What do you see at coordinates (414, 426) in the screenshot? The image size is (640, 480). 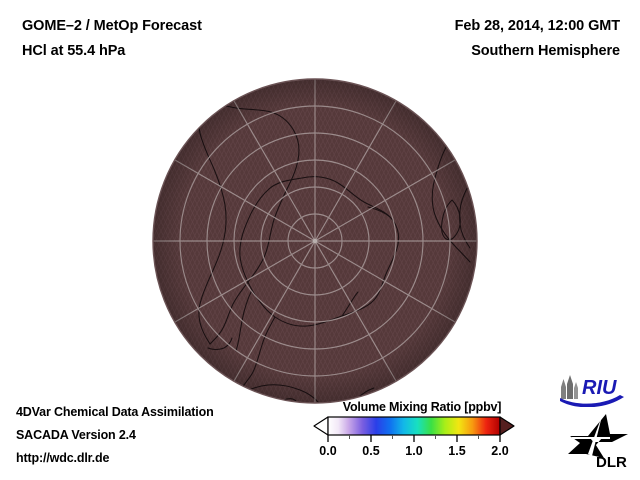 I see `colorbar-gradient` at bounding box center [414, 426].